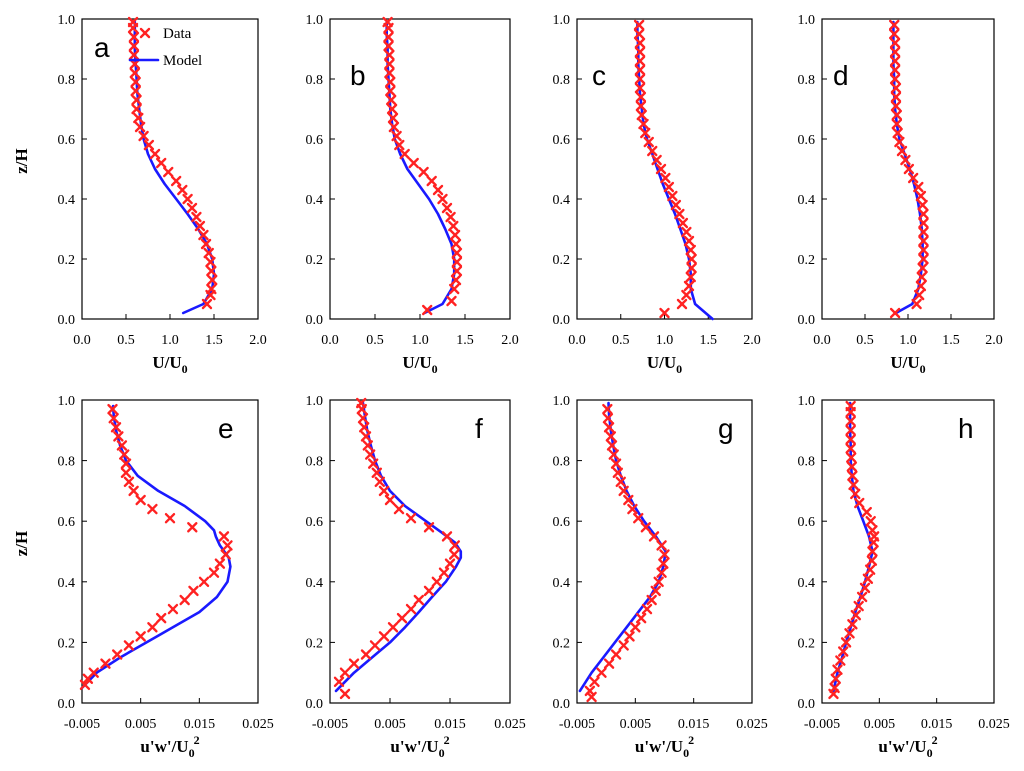  Describe the element at coordinates (664, 746) in the screenshot. I see `x-axis-title: u'w'/U02` at that location.